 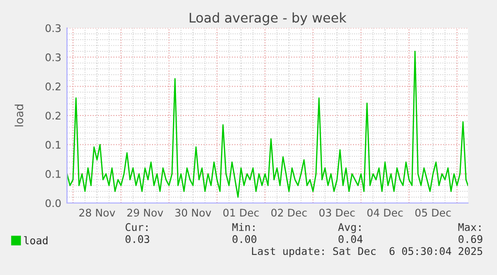 What do you see at coordinates (385, 212) in the screenshot?
I see `x-tick-label: 04 Dec` at bounding box center [385, 212].